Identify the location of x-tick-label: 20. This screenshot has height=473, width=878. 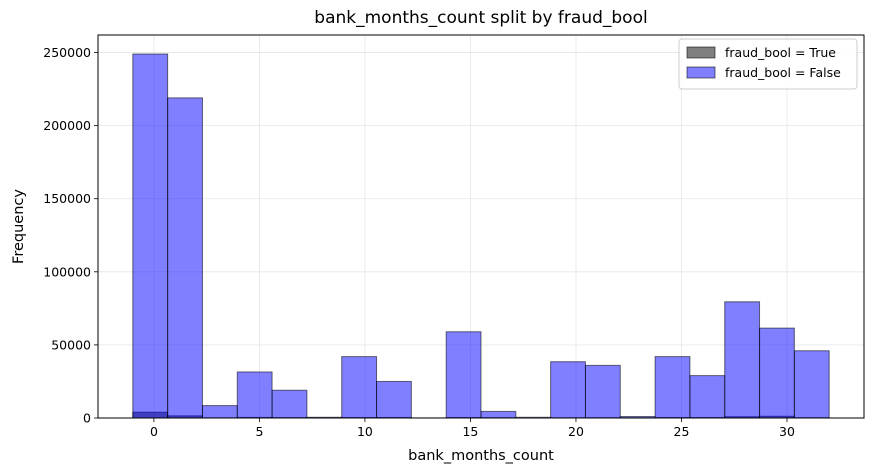
(576, 431).